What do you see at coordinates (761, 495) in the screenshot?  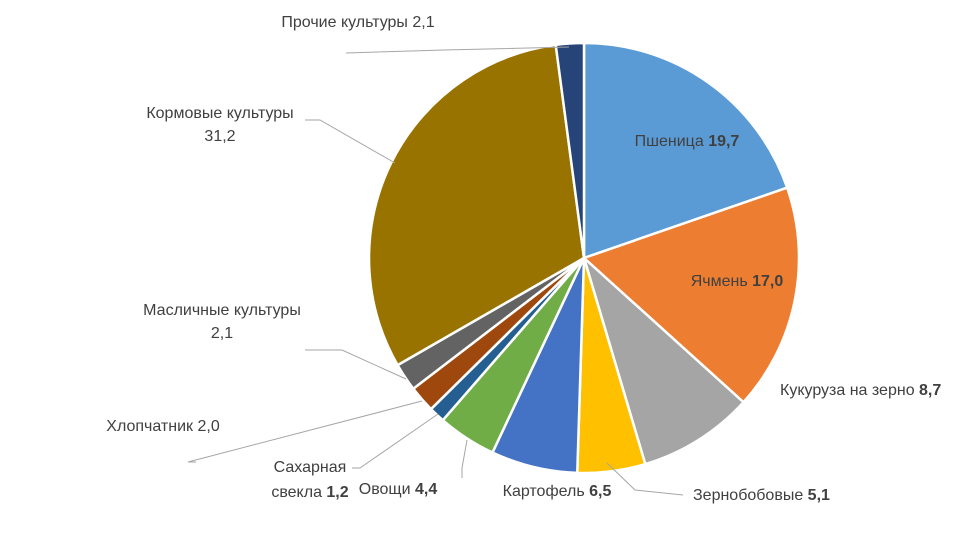 I see `data-label-3: Зернобобовые 5,1` at bounding box center [761, 495].